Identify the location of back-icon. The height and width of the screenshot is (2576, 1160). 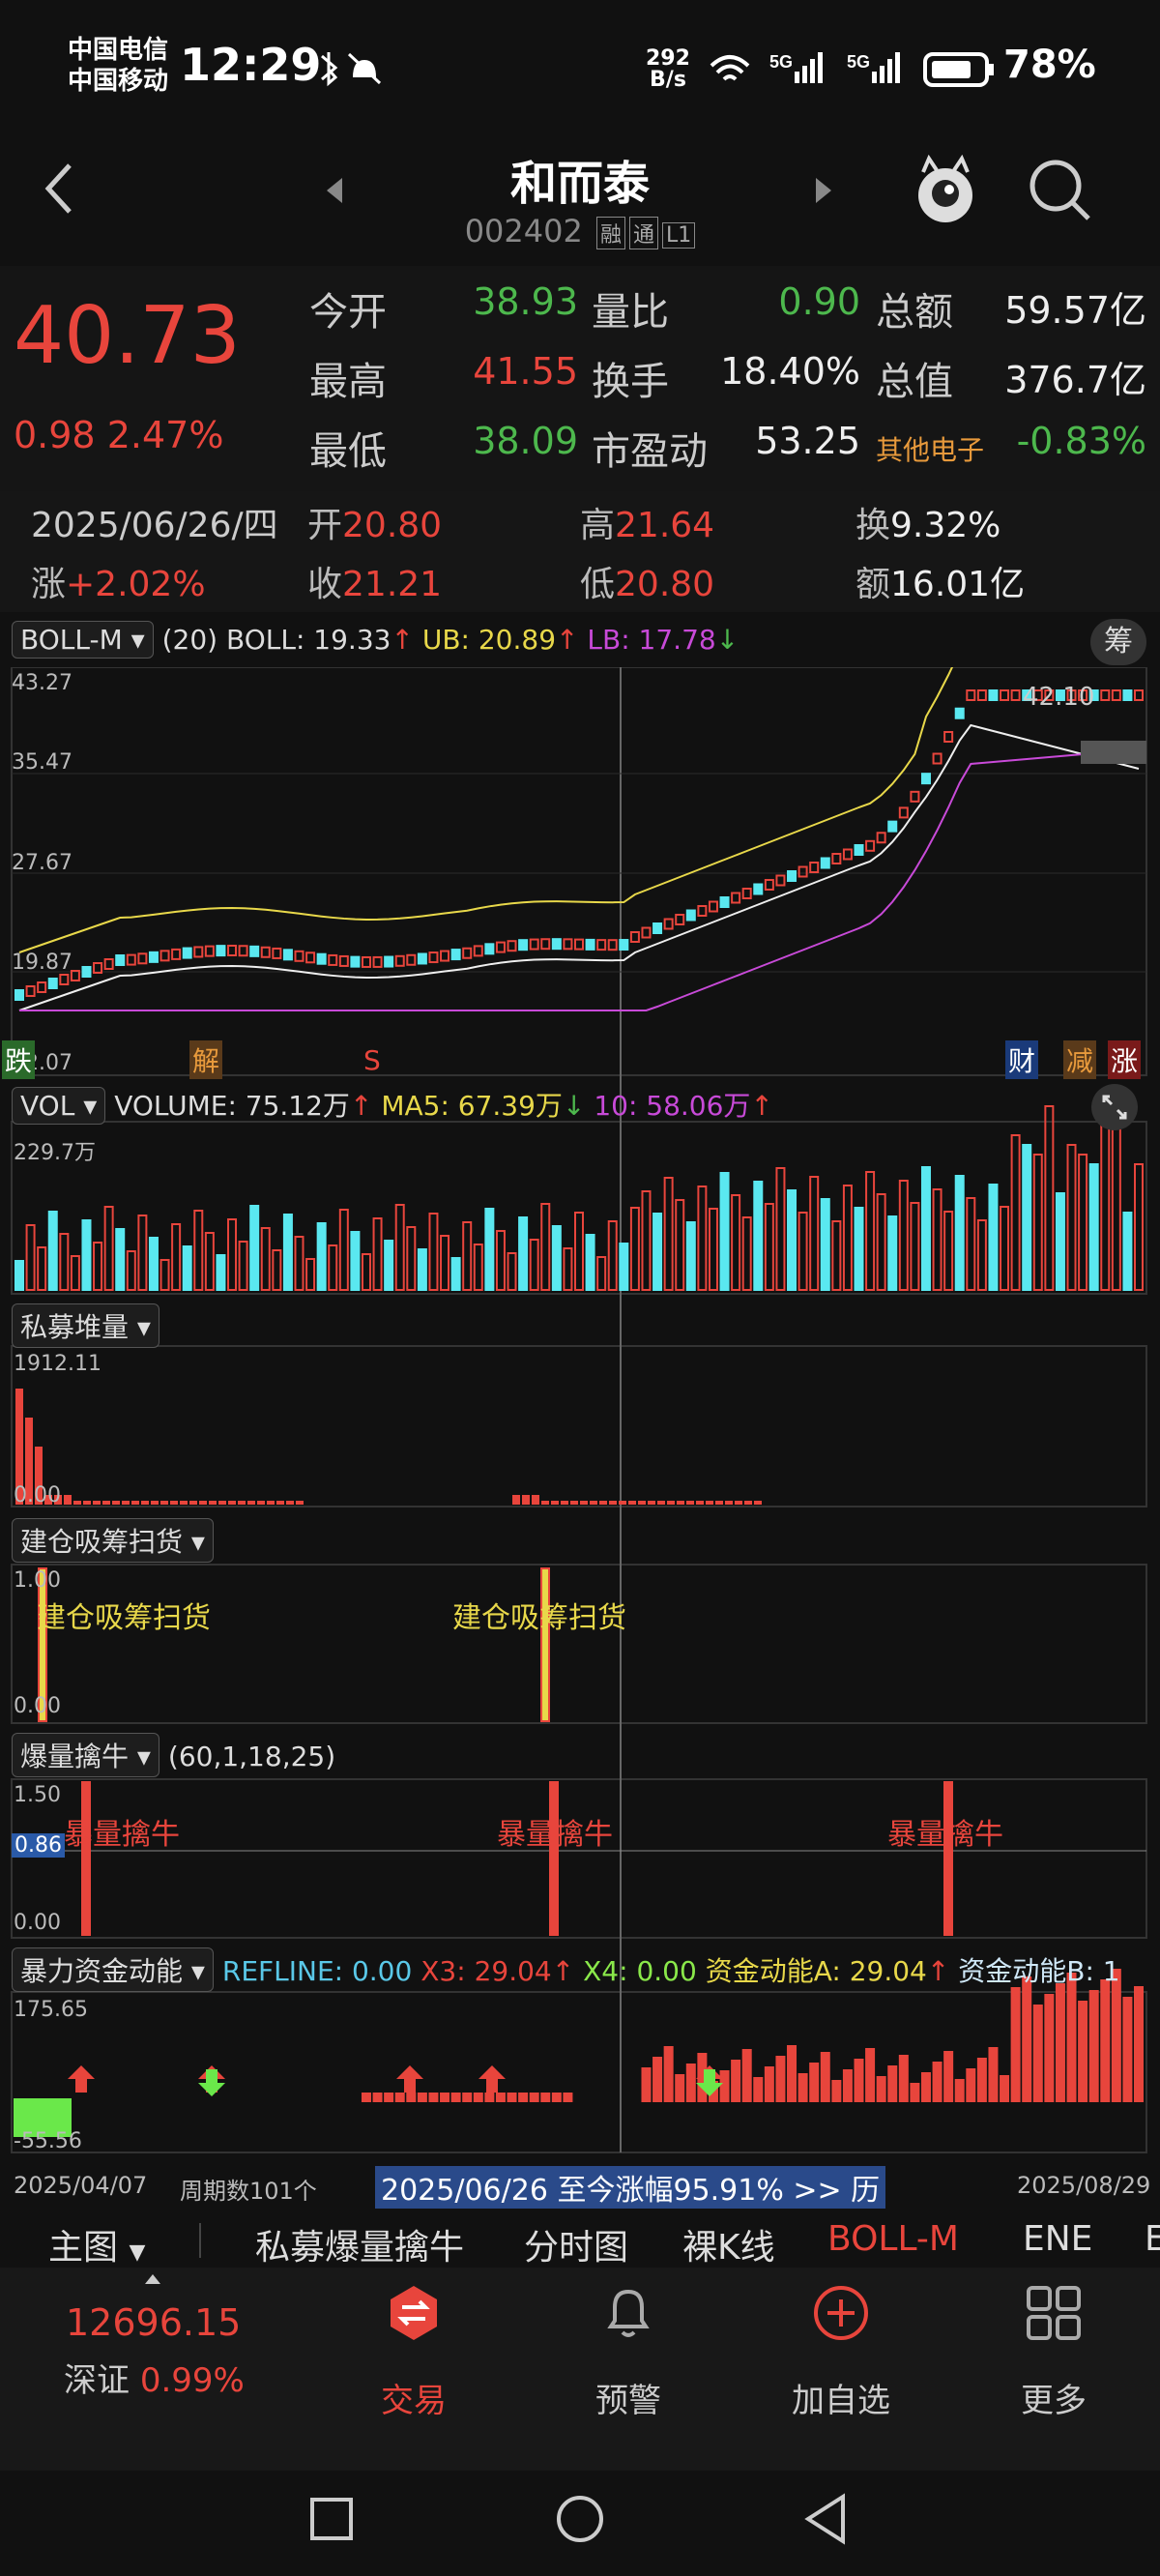
(58, 189).